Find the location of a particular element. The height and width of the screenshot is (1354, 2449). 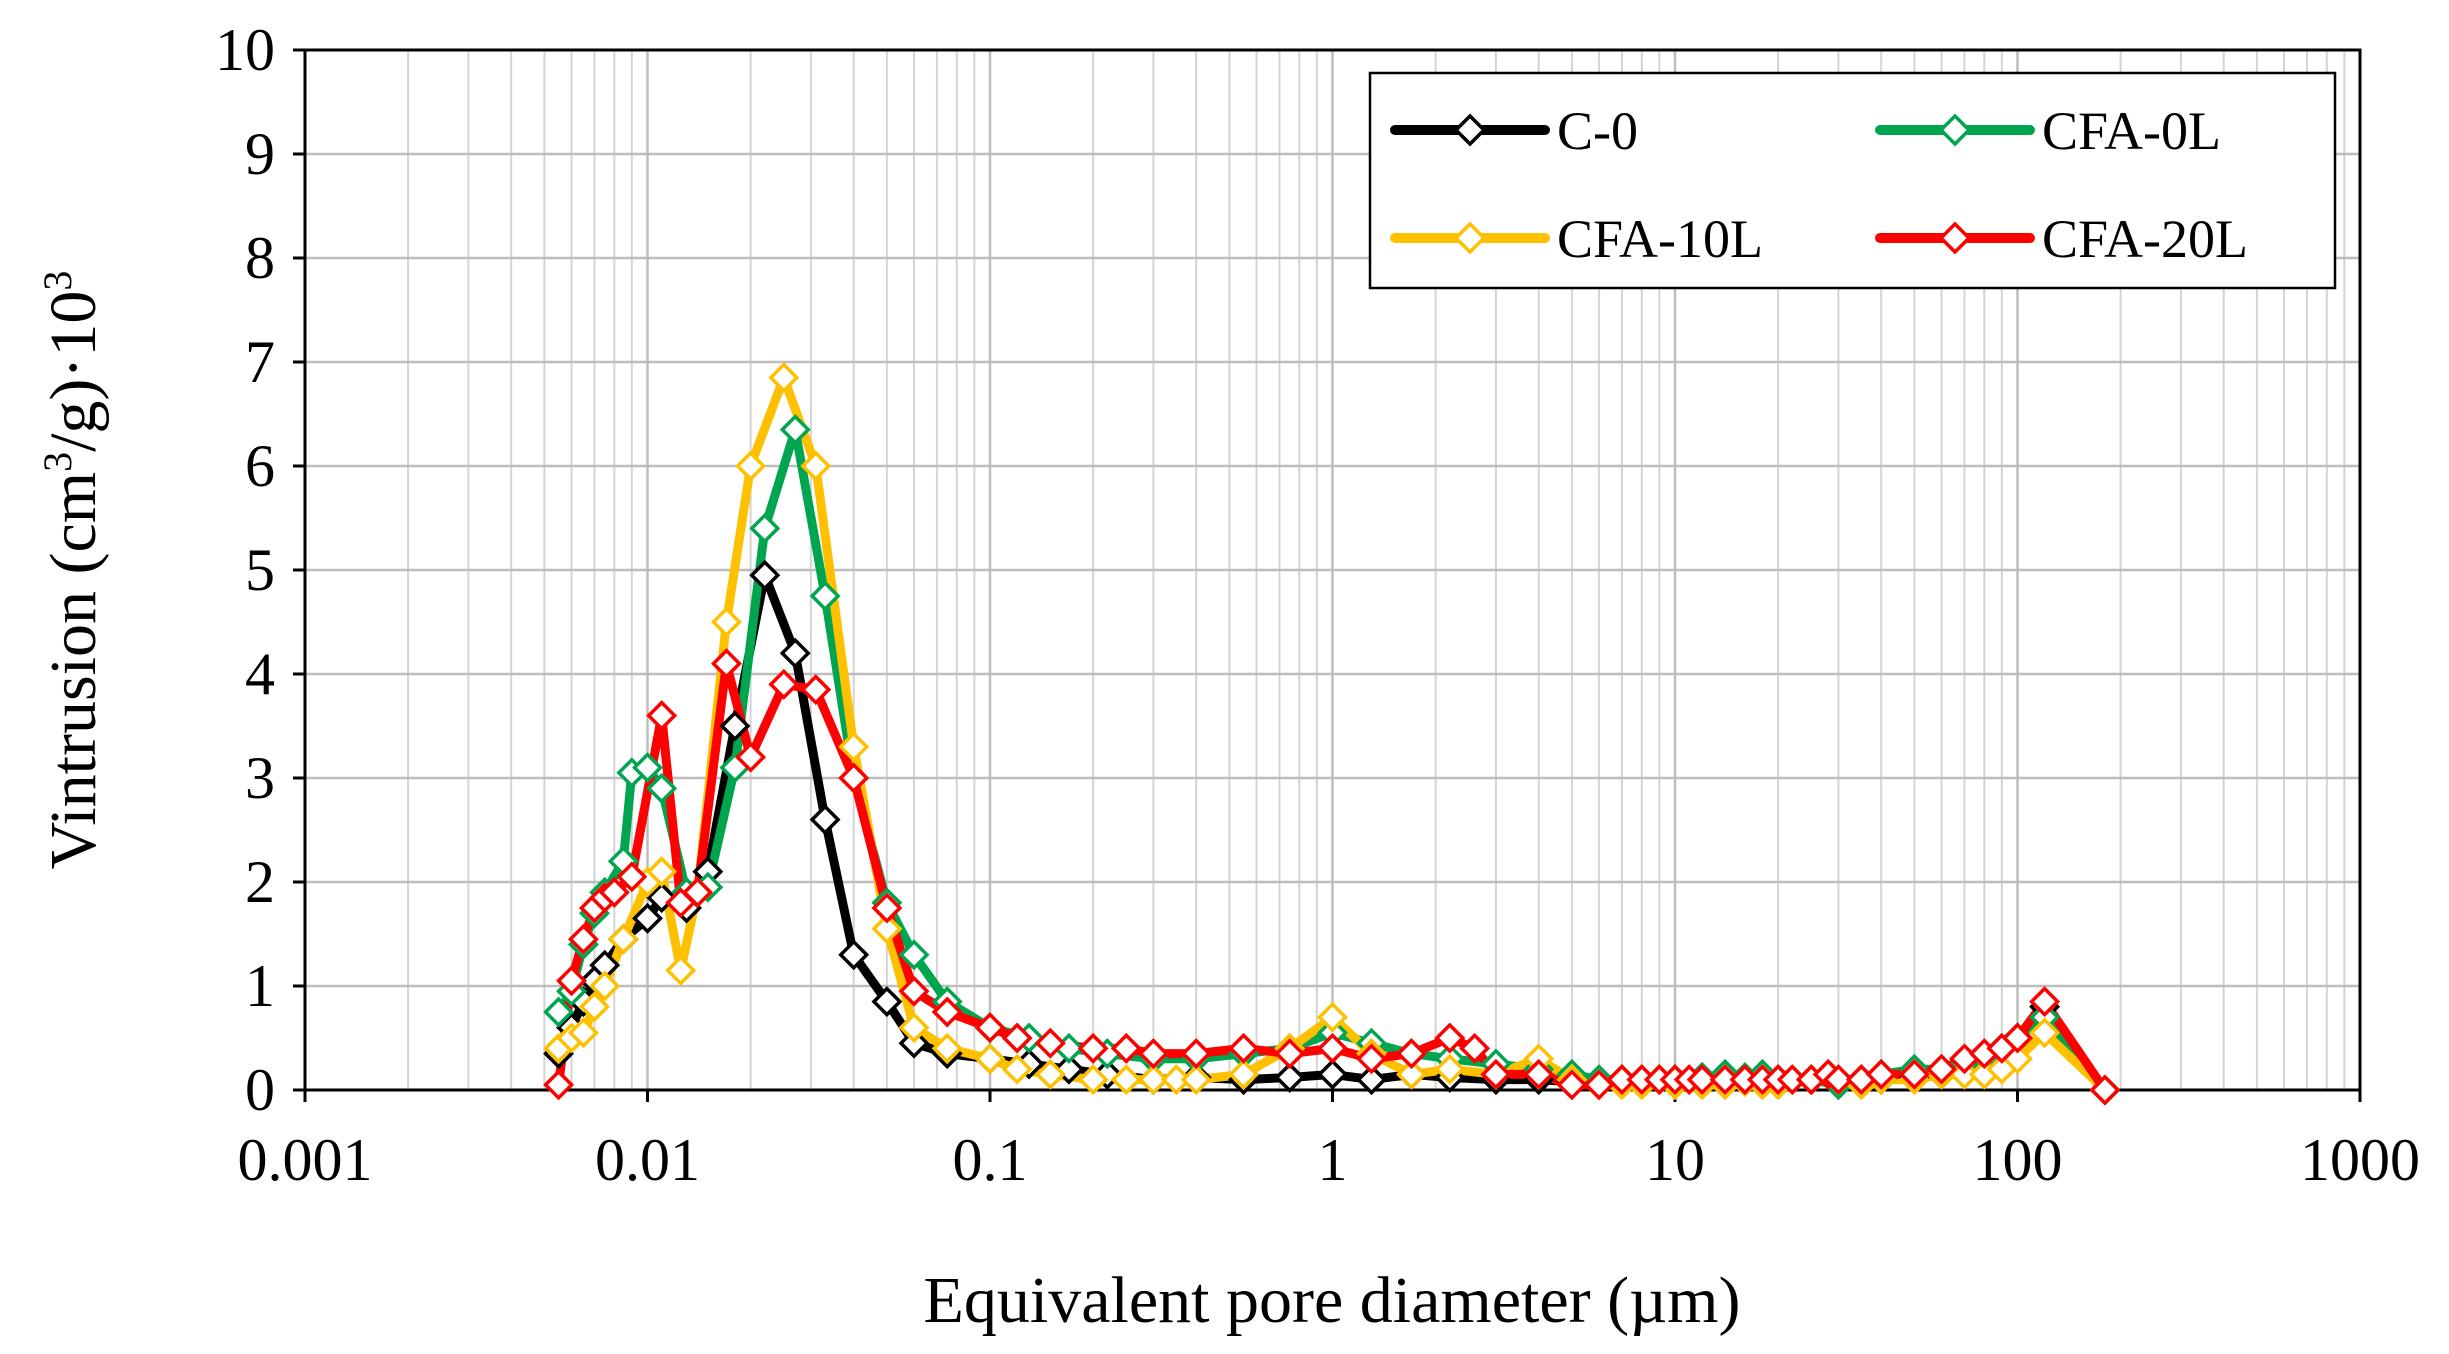

legend: C-0 CFA-0L CFA-10L CFA-20L is located at coordinates (1852, 180).